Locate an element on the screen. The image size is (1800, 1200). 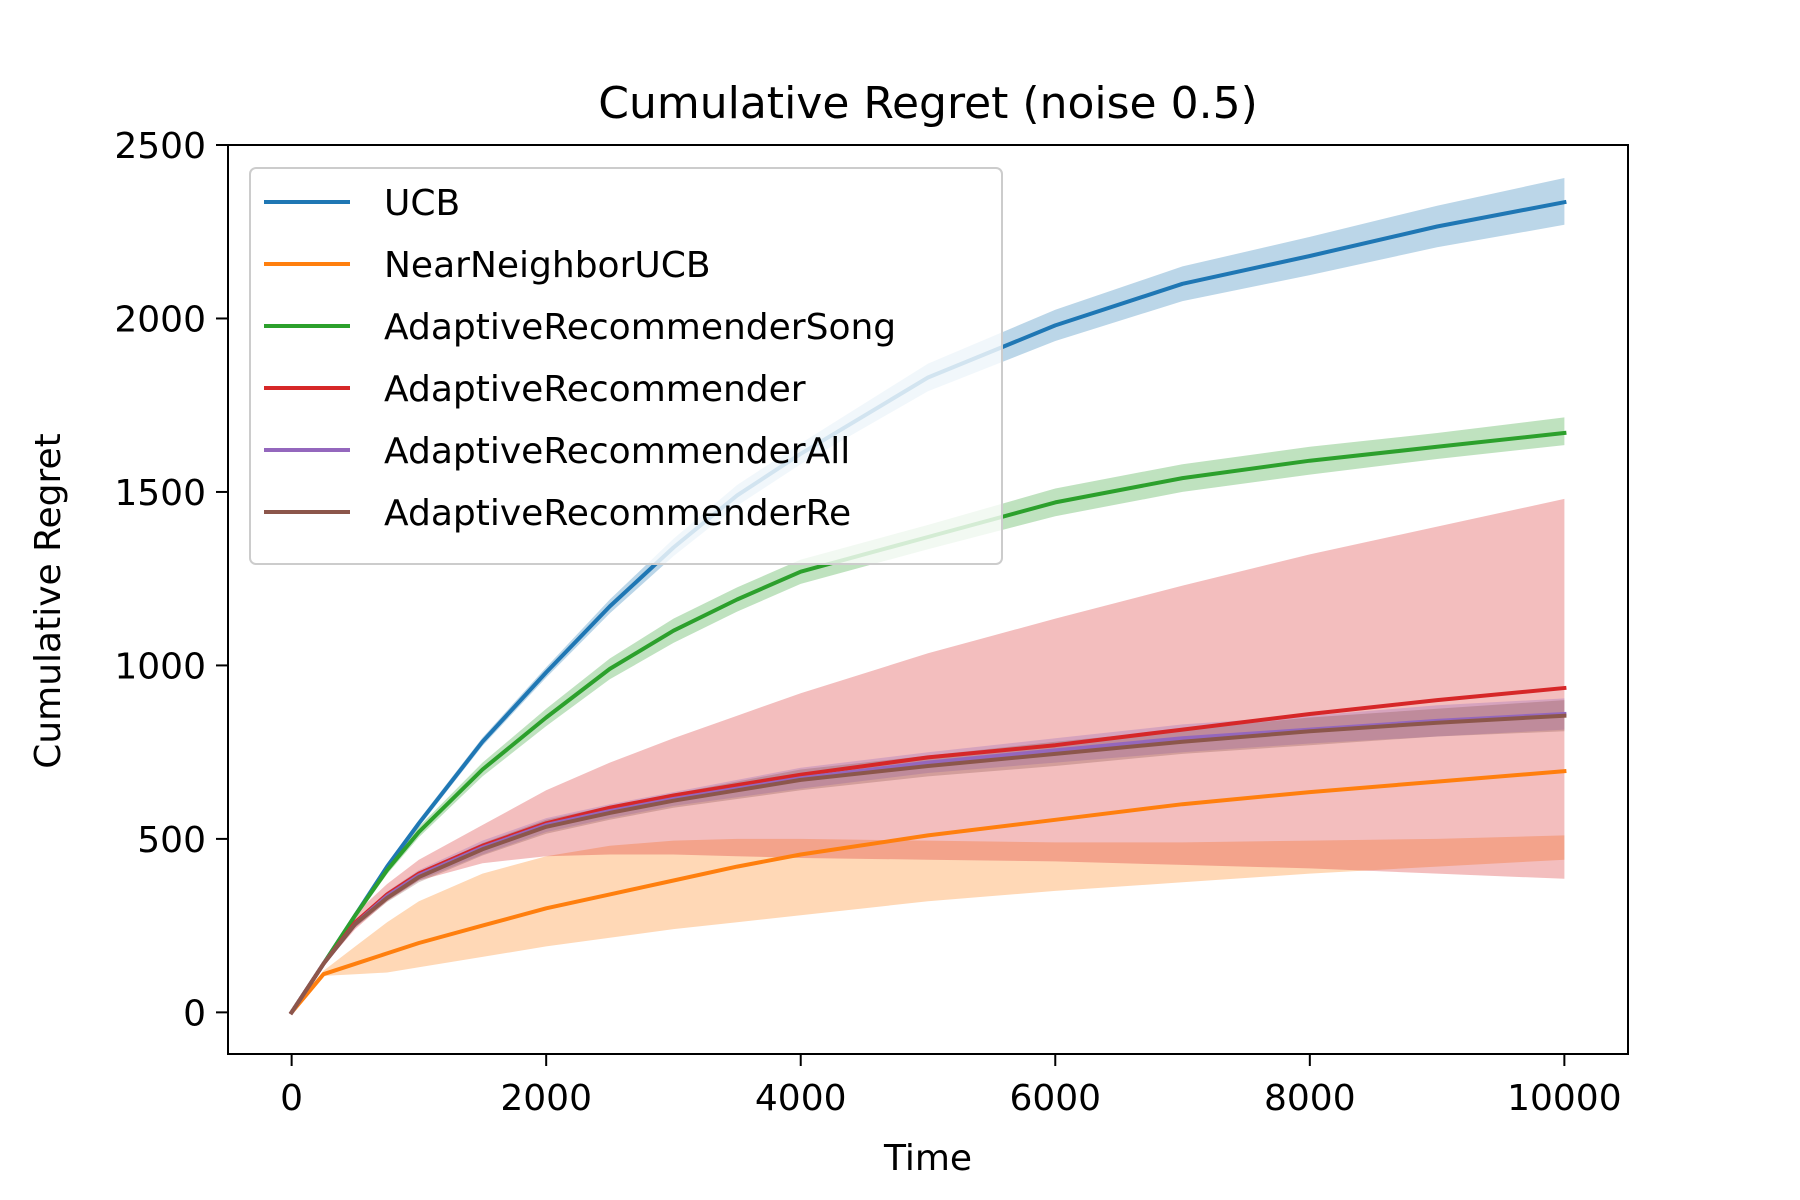
legend-label-5: AdaptiveRecommenderAll is located at coordinates (617, 451).